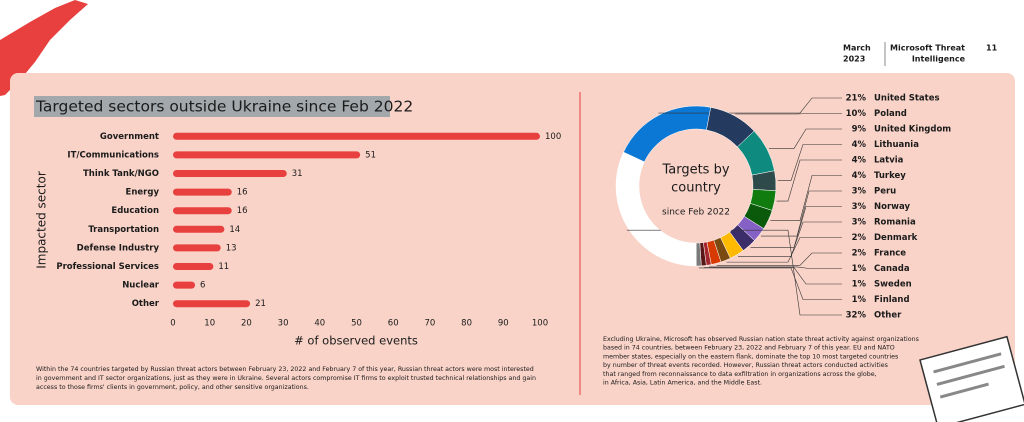 Image resolution: width=1024 pixels, height=422 pixels. Describe the element at coordinates (892, 207) in the screenshot. I see `legend-label: Norway` at that location.